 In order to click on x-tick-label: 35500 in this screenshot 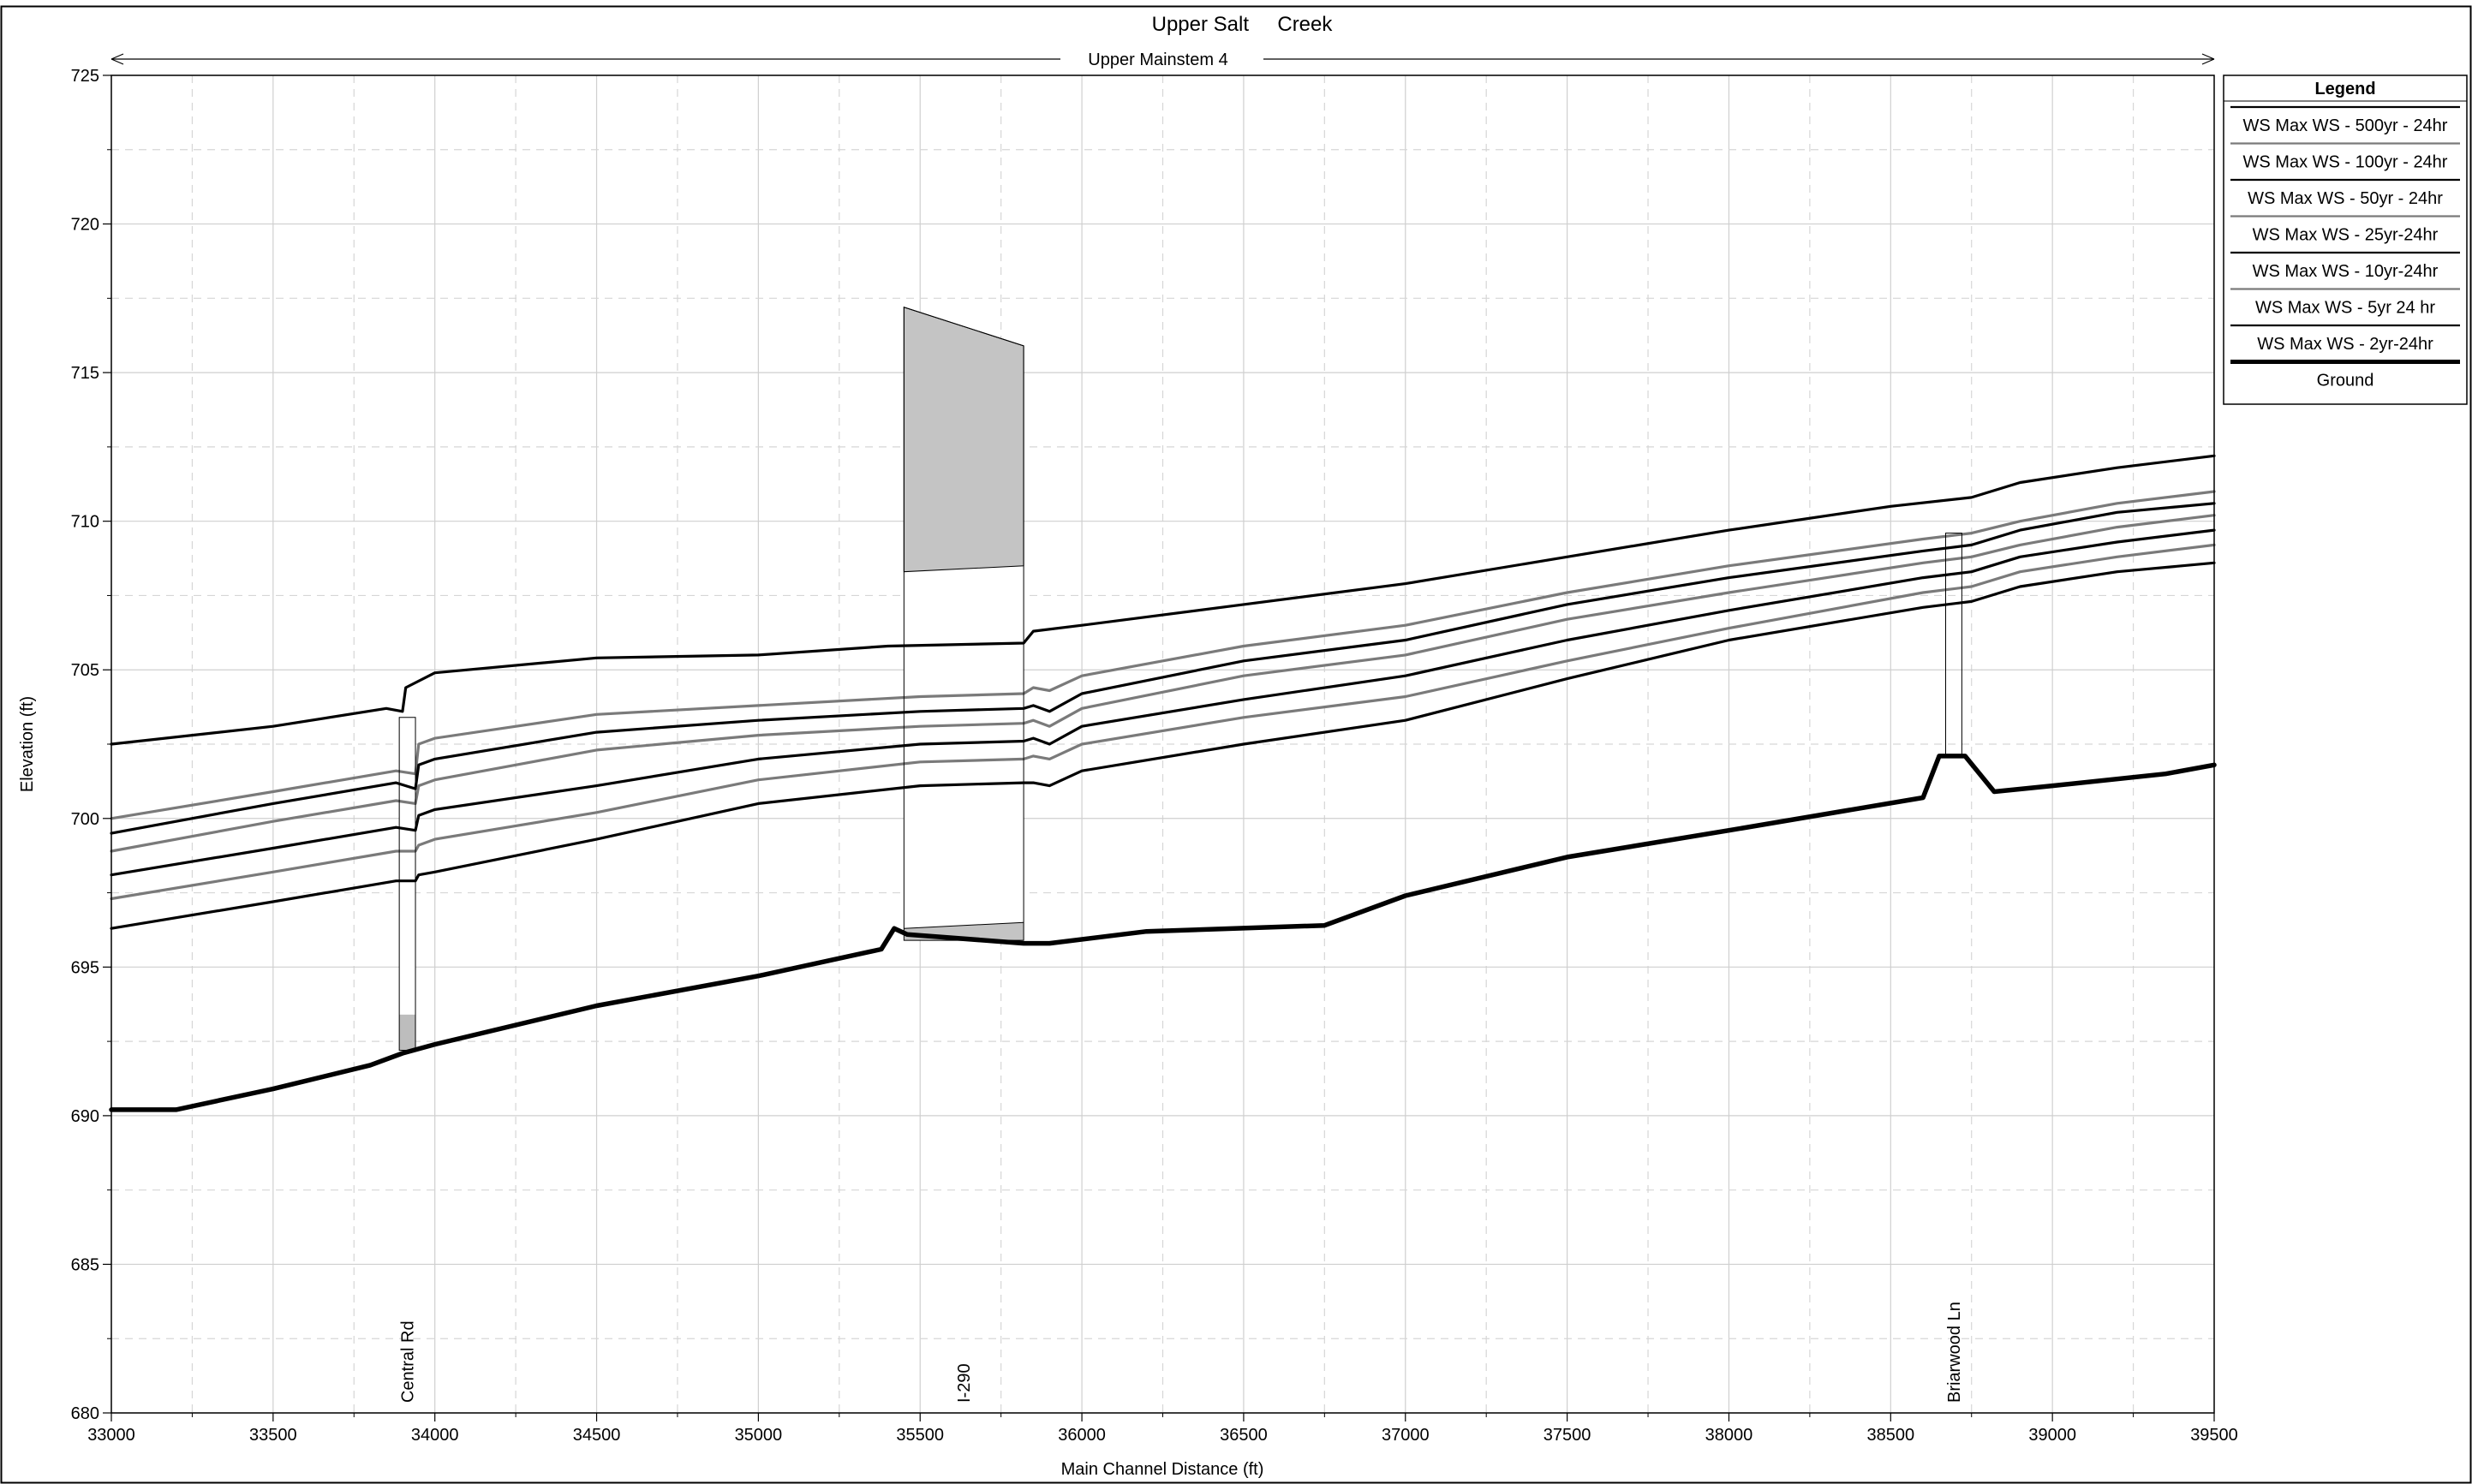, I will do `click(920, 1436)`.